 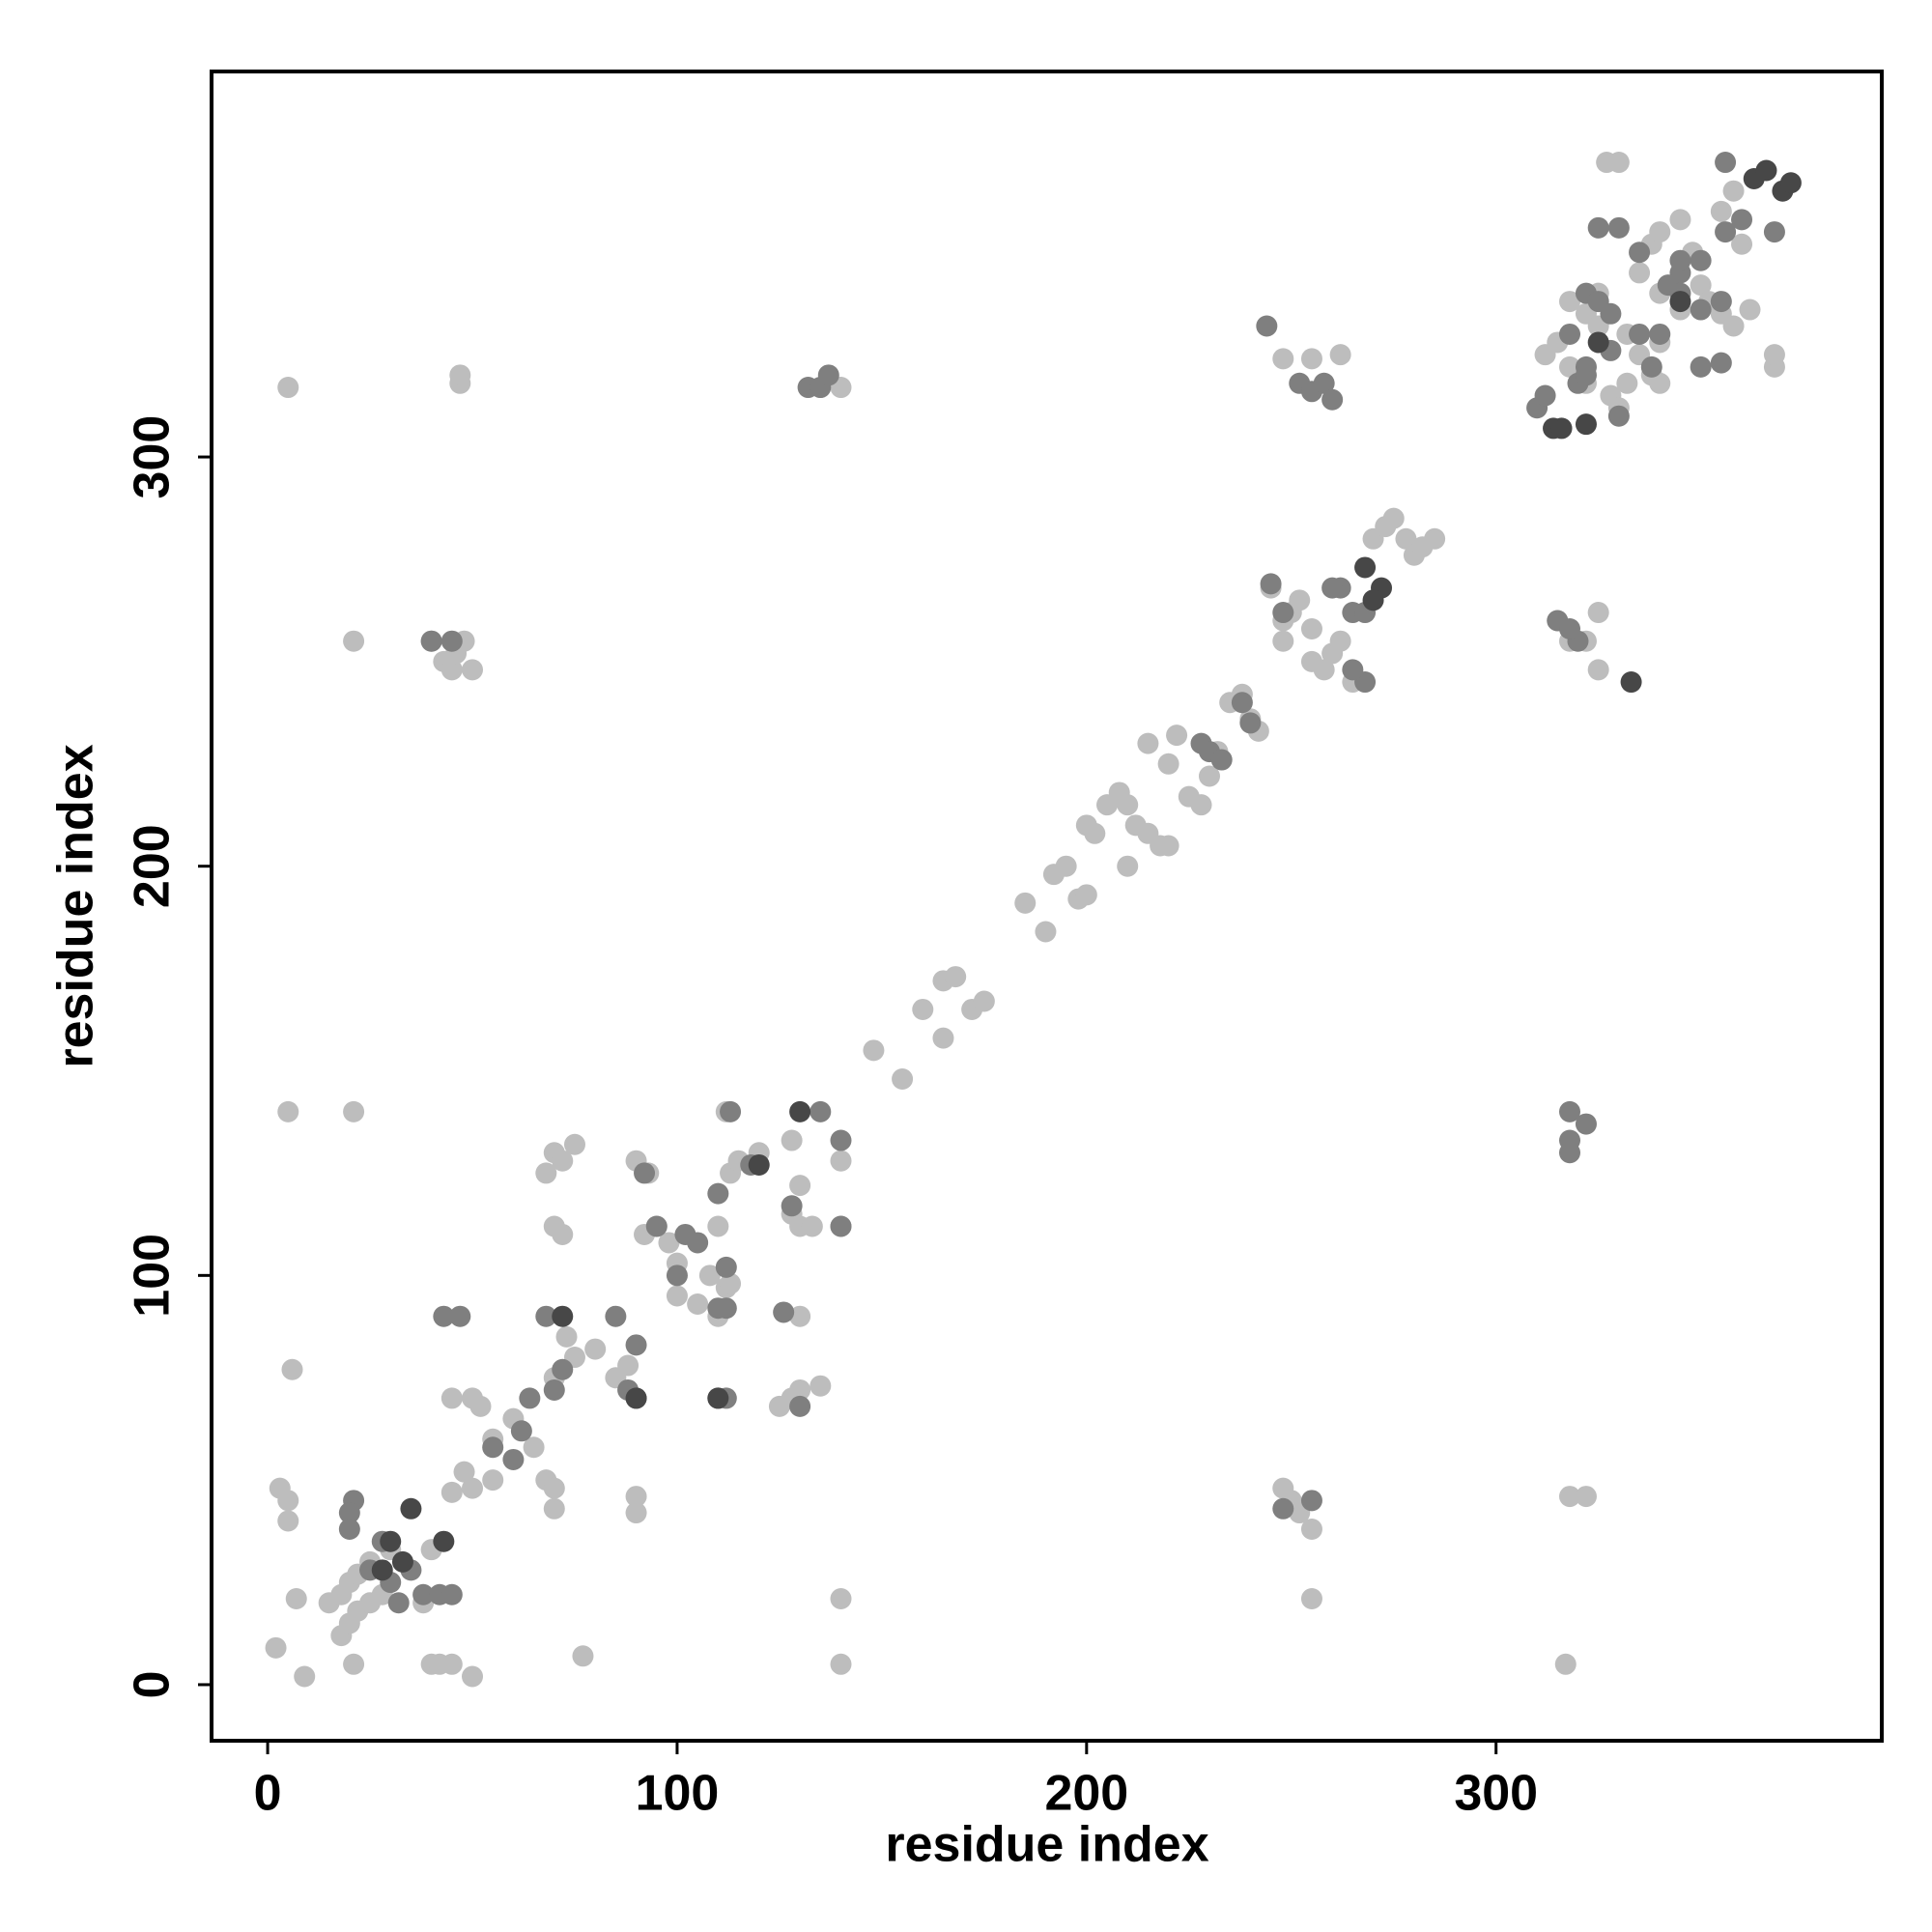 I want to click on x-tick-label: 200, so click(x=1086, y=1794).